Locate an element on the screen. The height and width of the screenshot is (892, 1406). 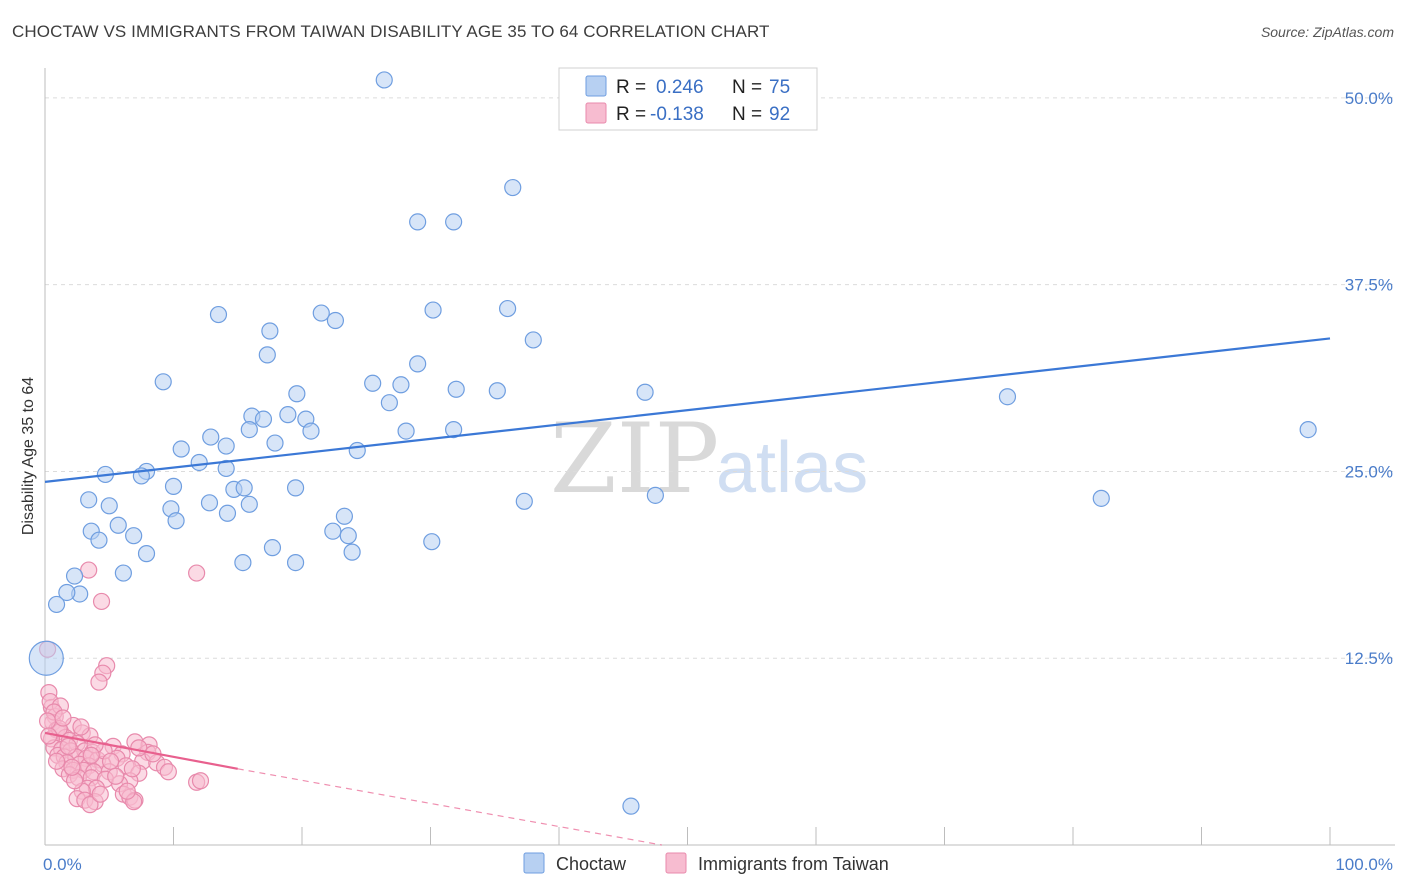
legend-r-label-pink: R = is located at coordinates (631, 114).